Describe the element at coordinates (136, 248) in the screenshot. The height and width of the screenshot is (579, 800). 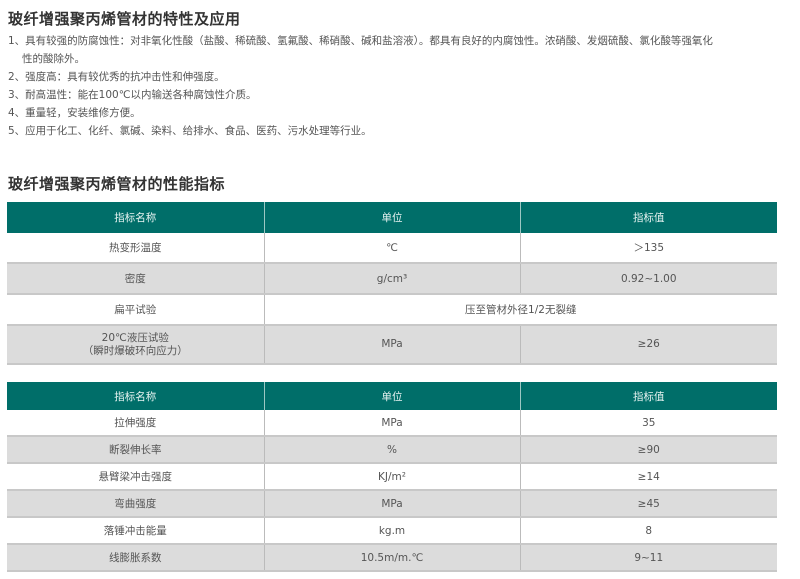
I see `cell-name: 热变形温度` at that location.